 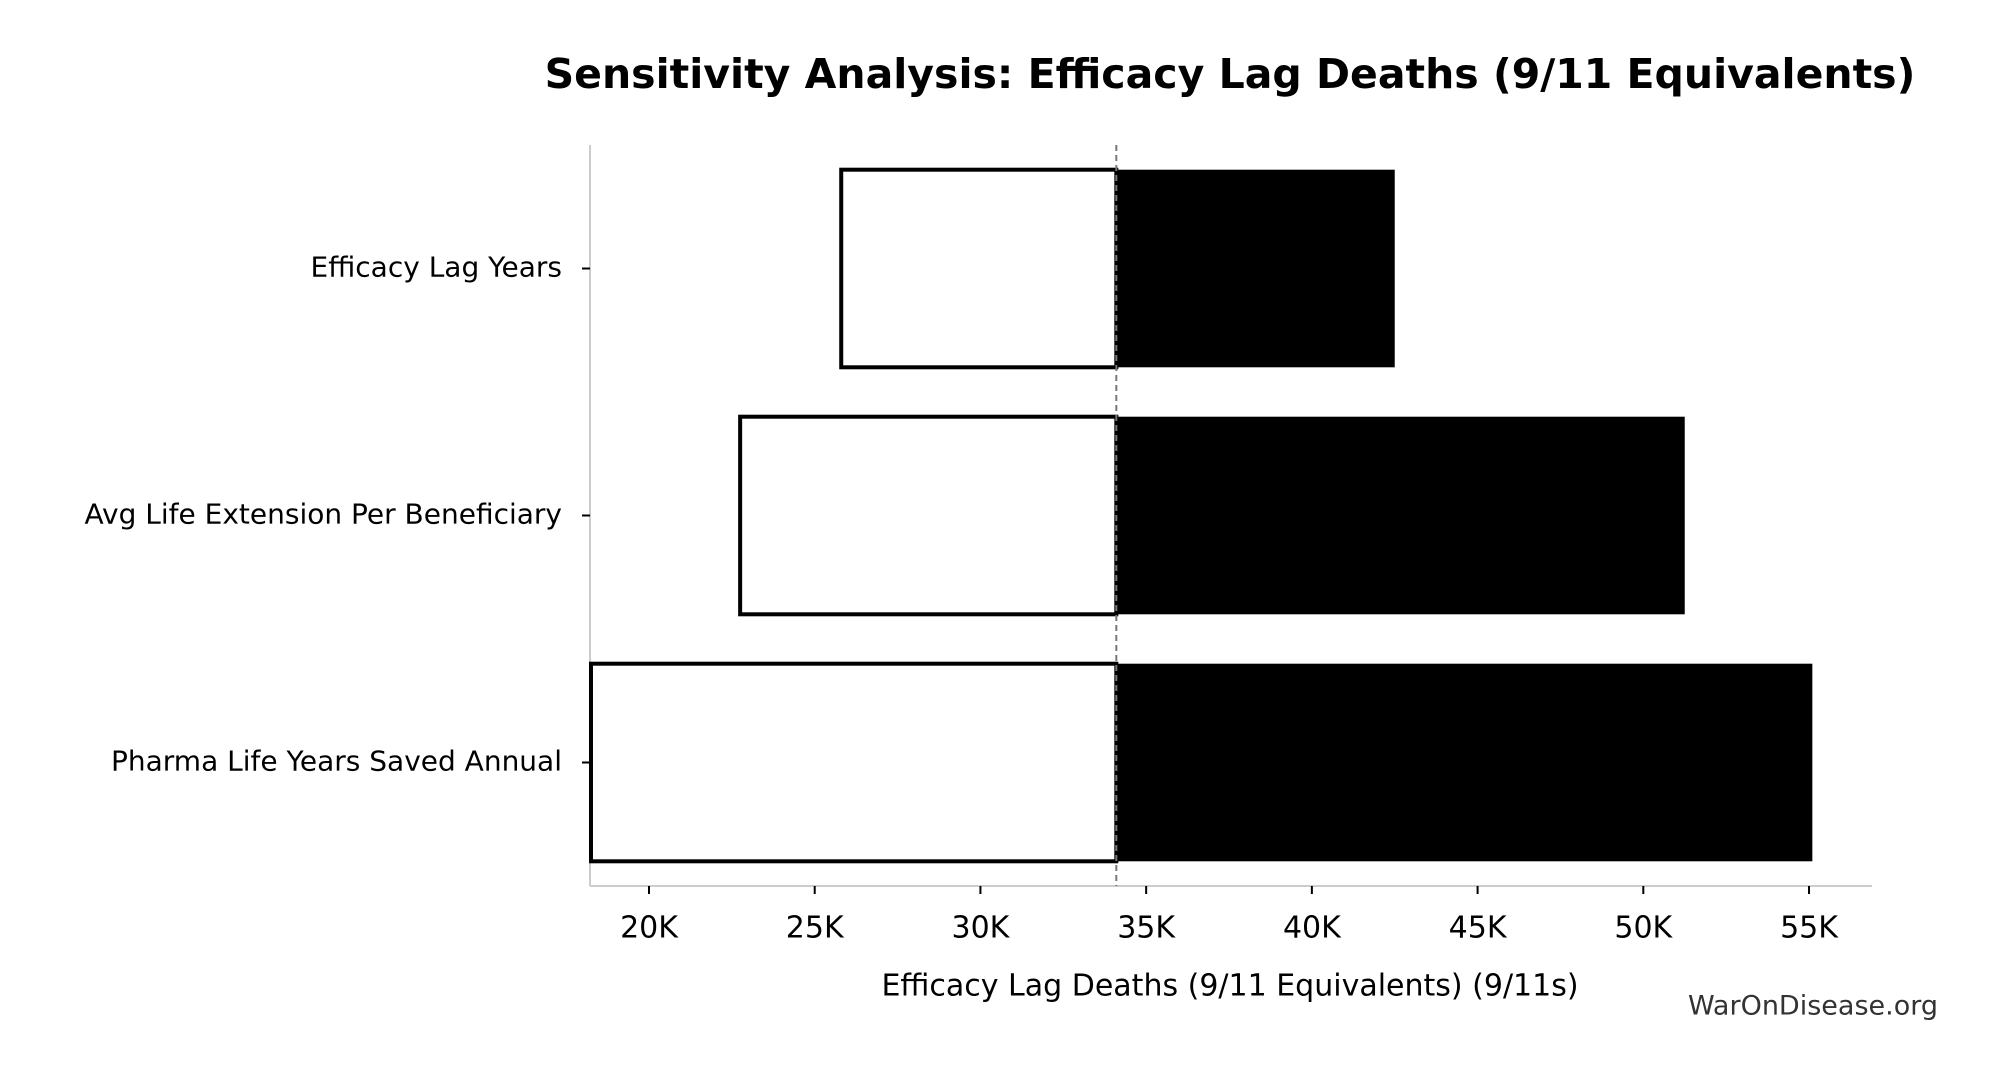 I want to click on x-tick-label: 50K, so click(x=1643, y=928).